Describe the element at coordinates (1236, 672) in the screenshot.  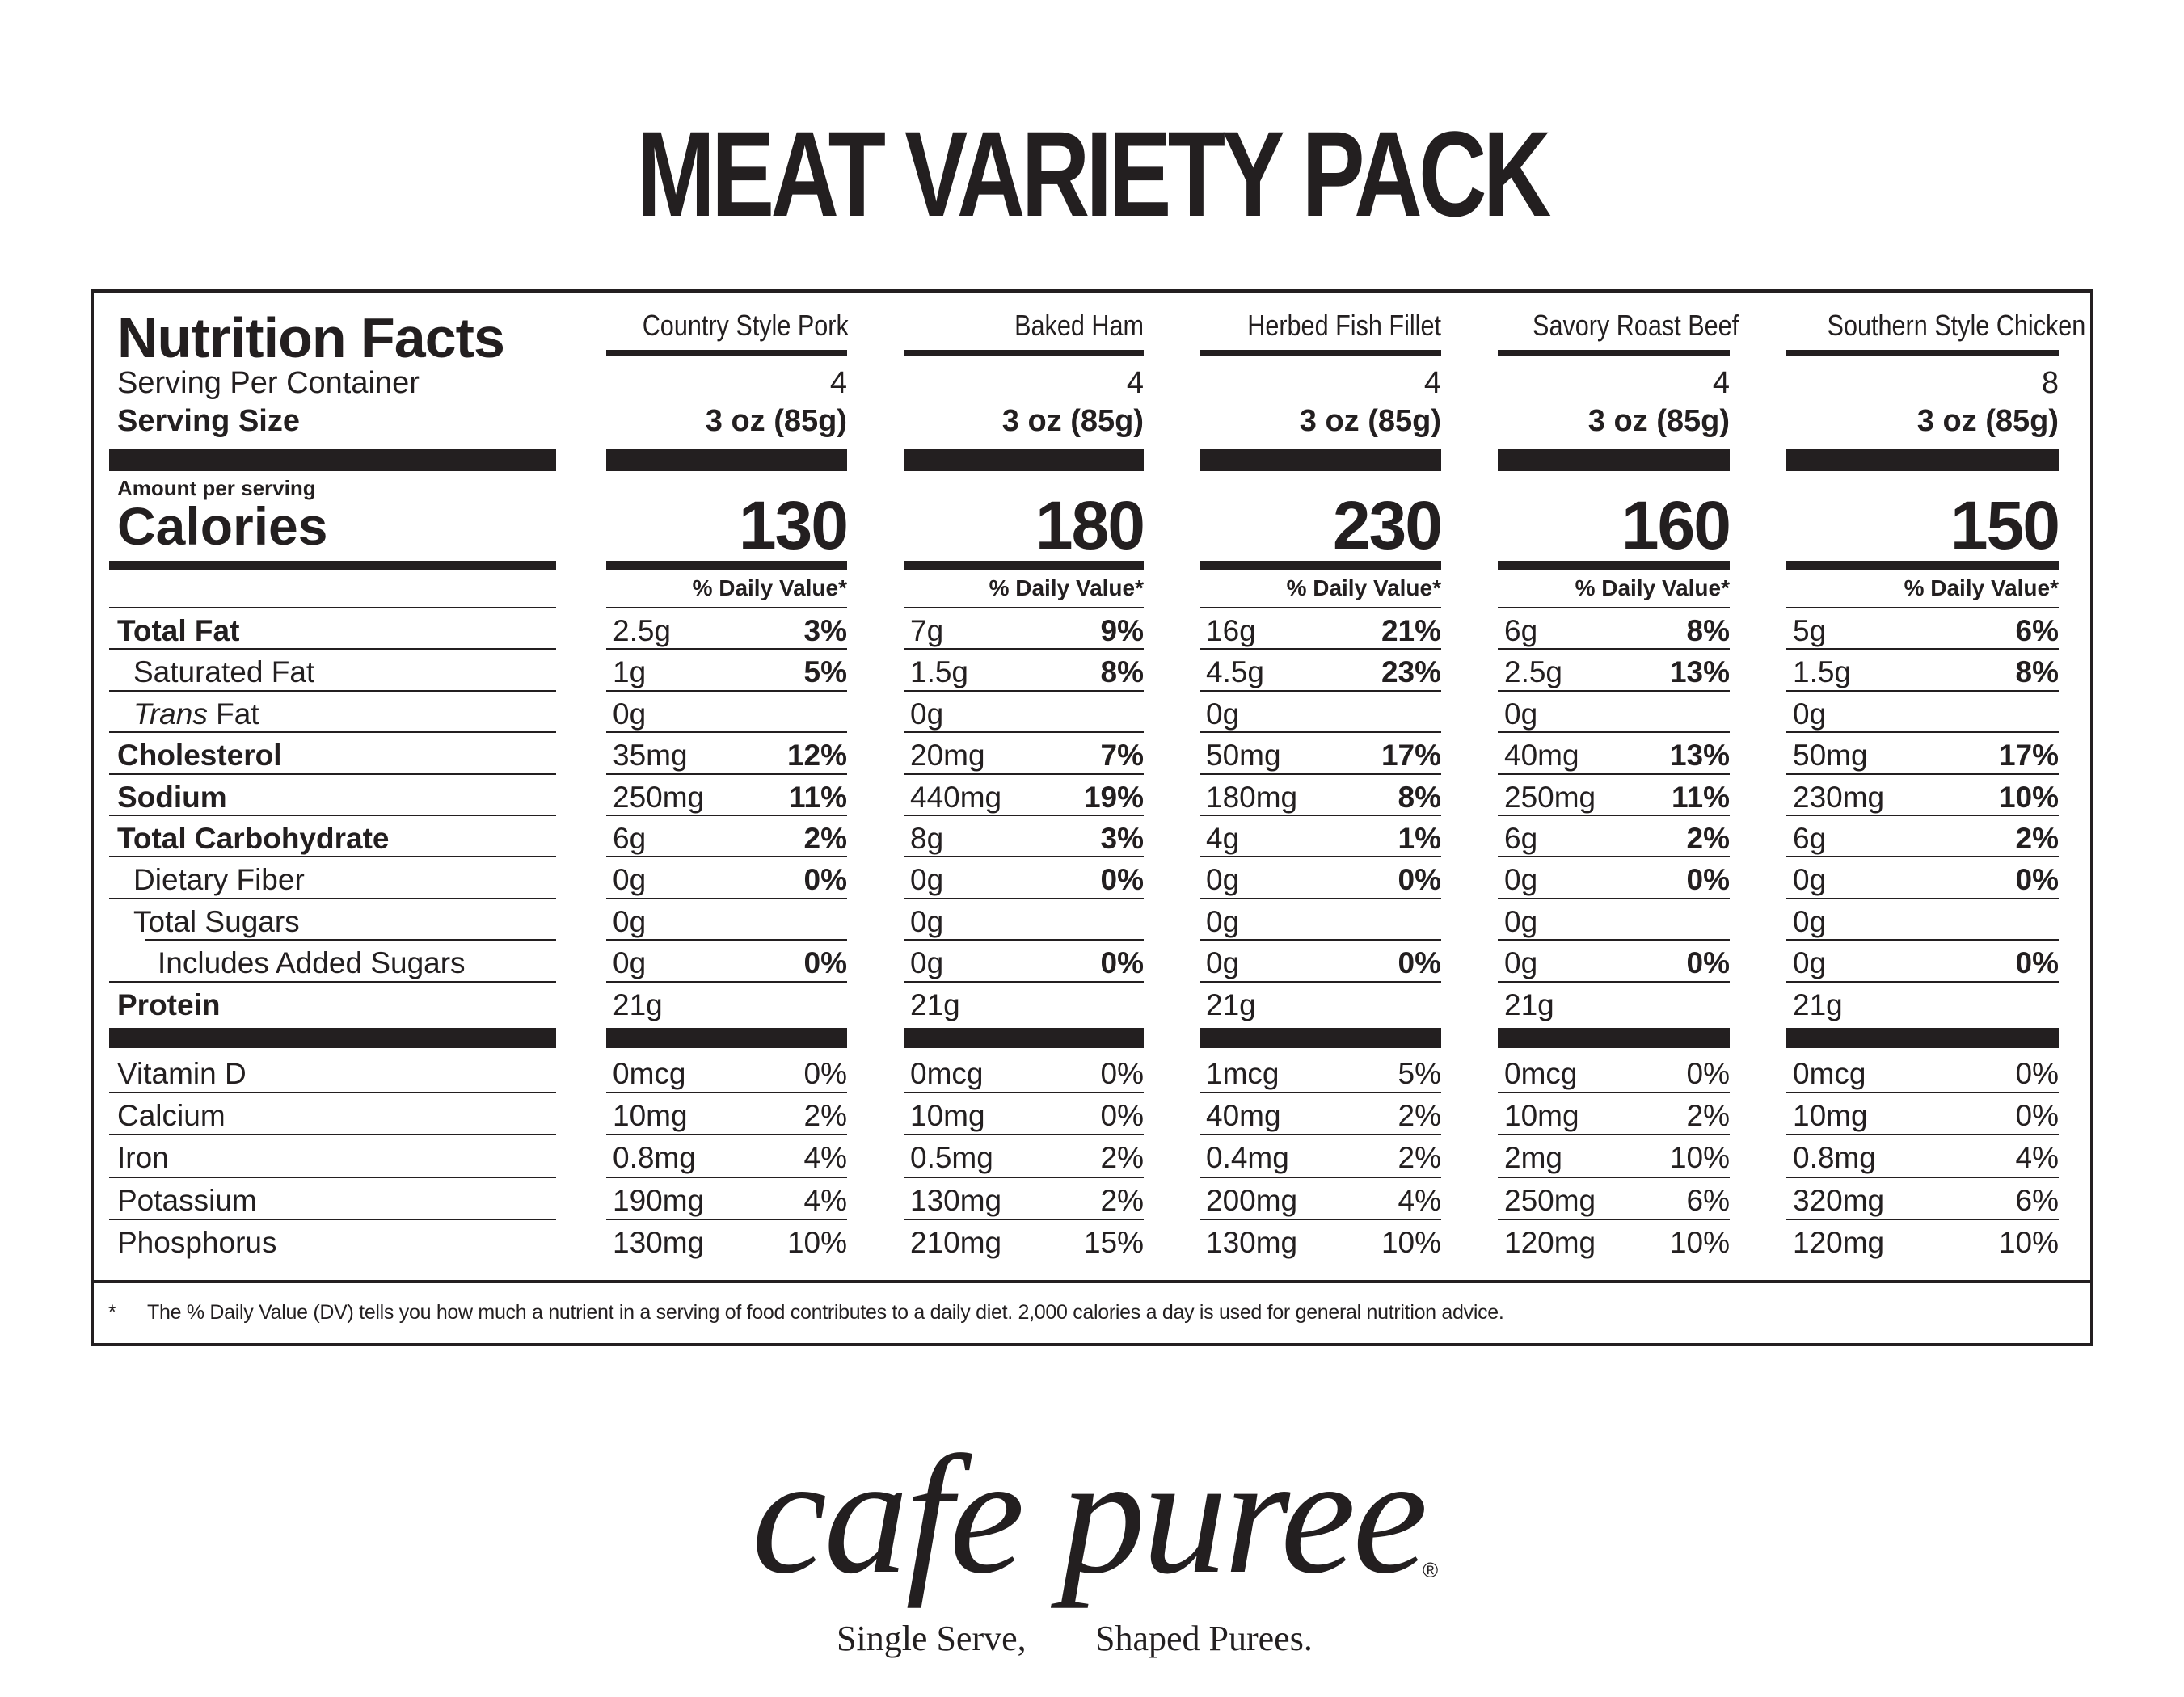
I see `nutrient-amount: 4.5g` at that location.